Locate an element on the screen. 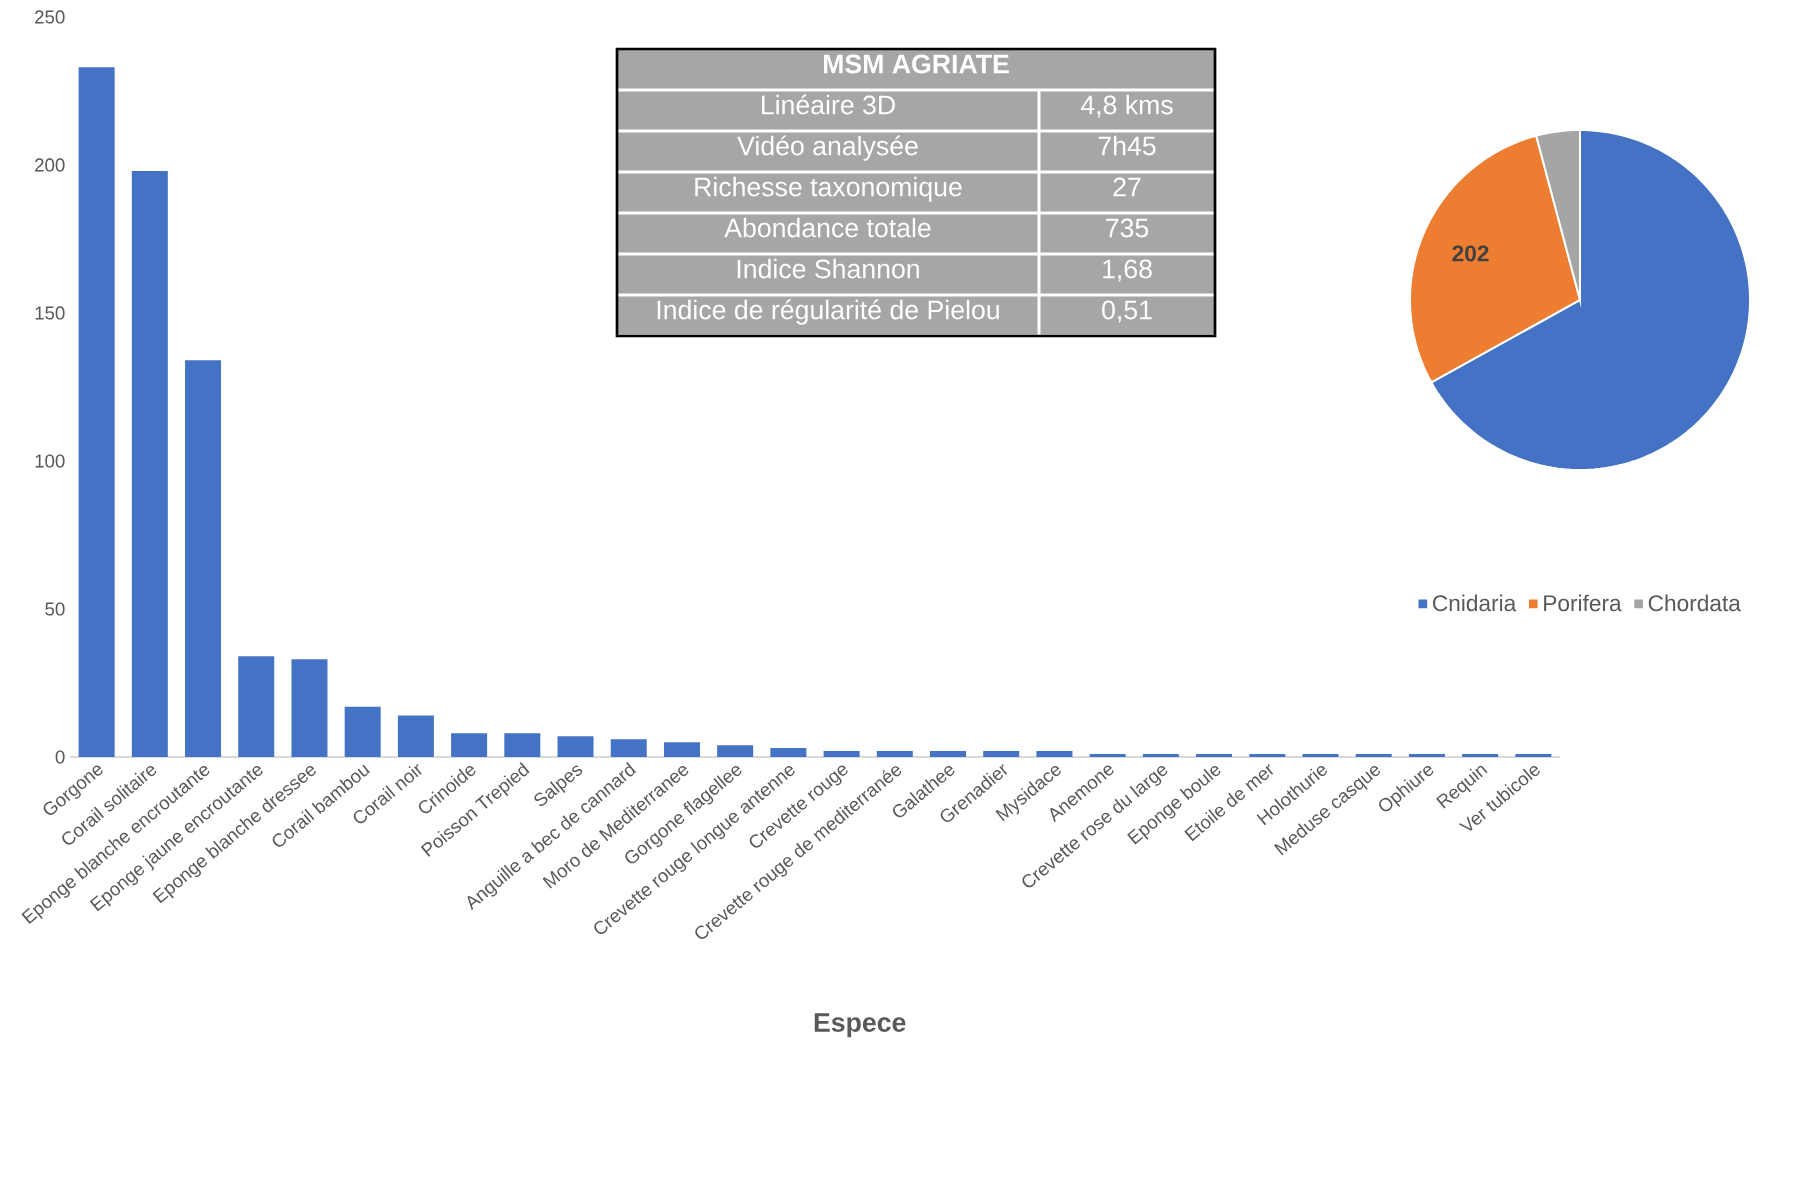 The height and width of the screenshot is (1182, 1797). annotation: 7h45 is located at coordinates (1127, 145).